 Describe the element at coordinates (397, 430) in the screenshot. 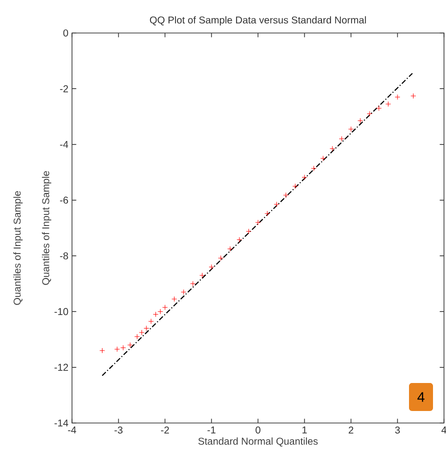

I see `x-tick-label: 3` at that location.